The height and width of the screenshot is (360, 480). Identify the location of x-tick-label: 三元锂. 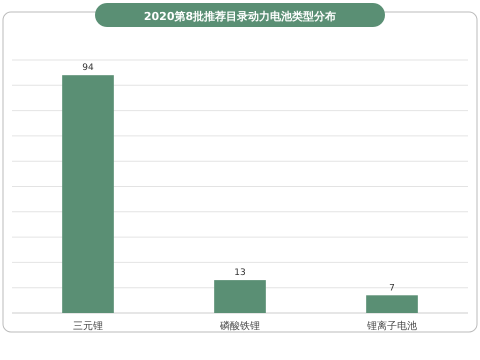
(88, 326).